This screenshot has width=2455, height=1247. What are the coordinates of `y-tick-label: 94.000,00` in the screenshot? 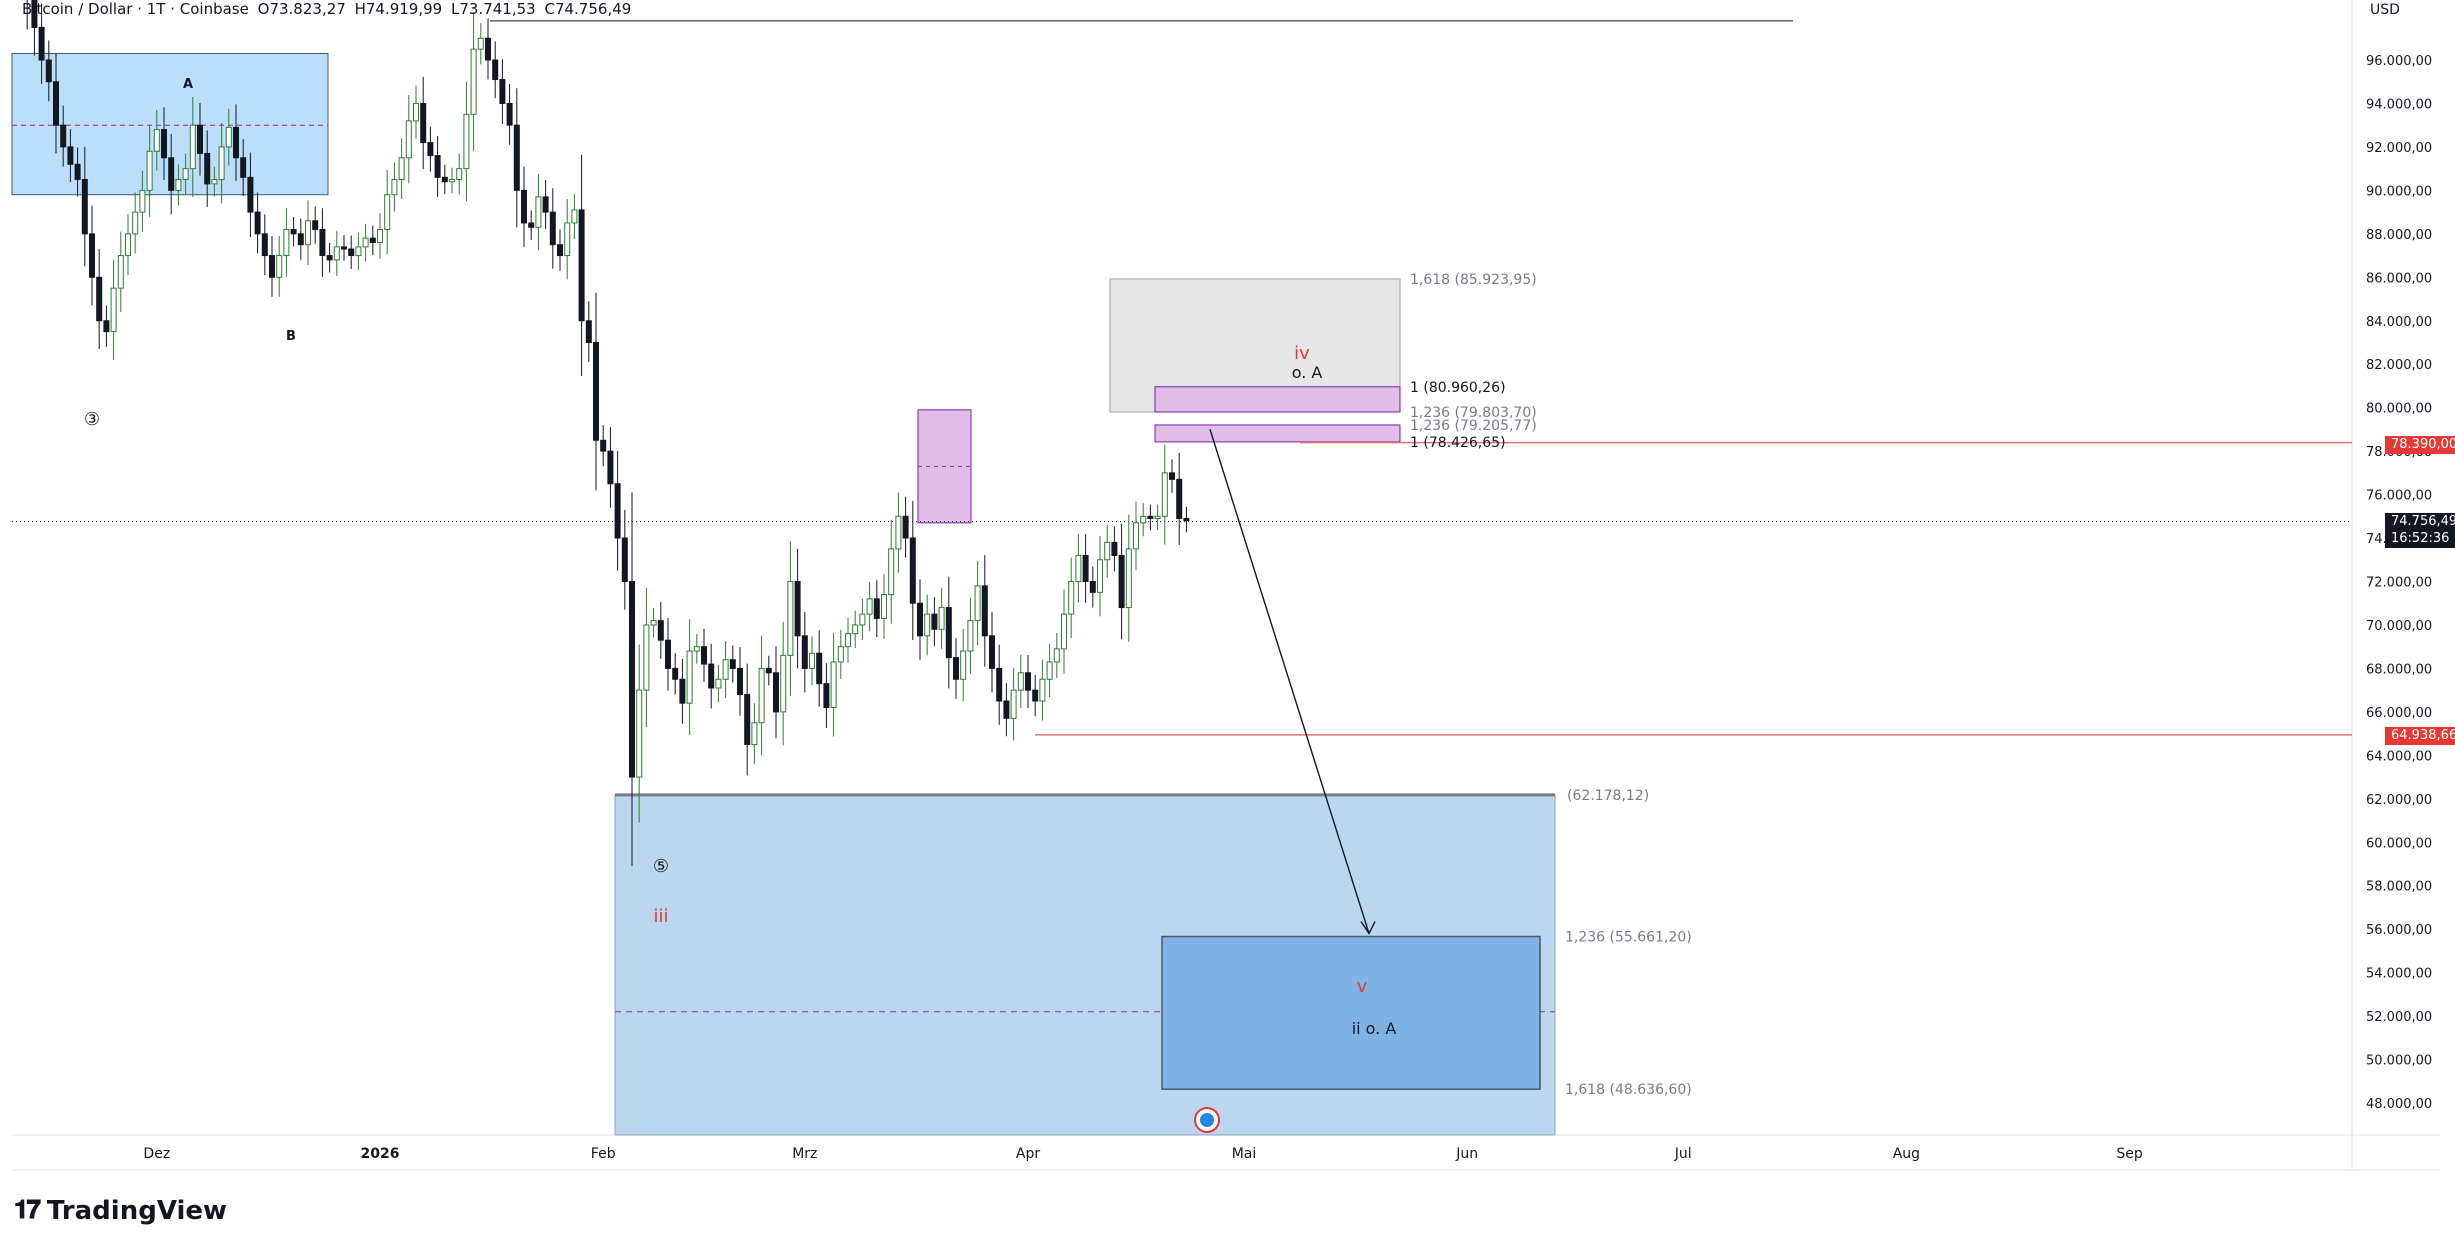 It's located at (2399, 104).